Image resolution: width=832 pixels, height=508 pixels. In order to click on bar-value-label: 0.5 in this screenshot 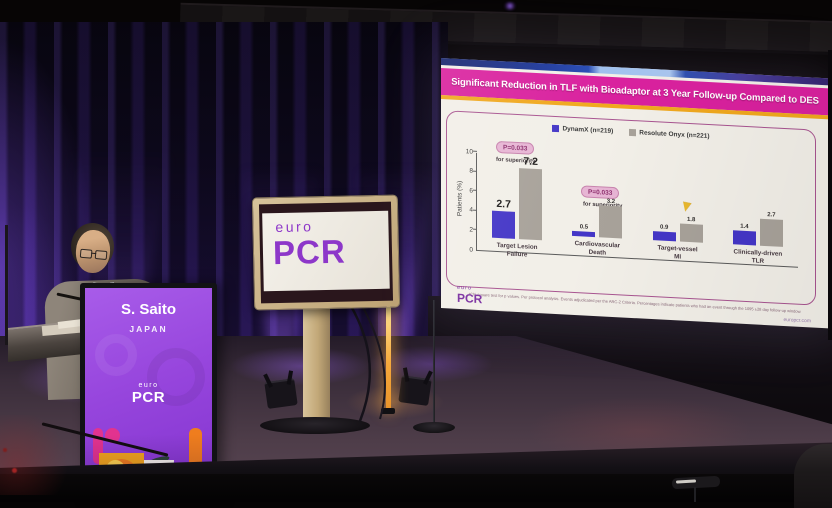, I will do `click(584, 227)`.